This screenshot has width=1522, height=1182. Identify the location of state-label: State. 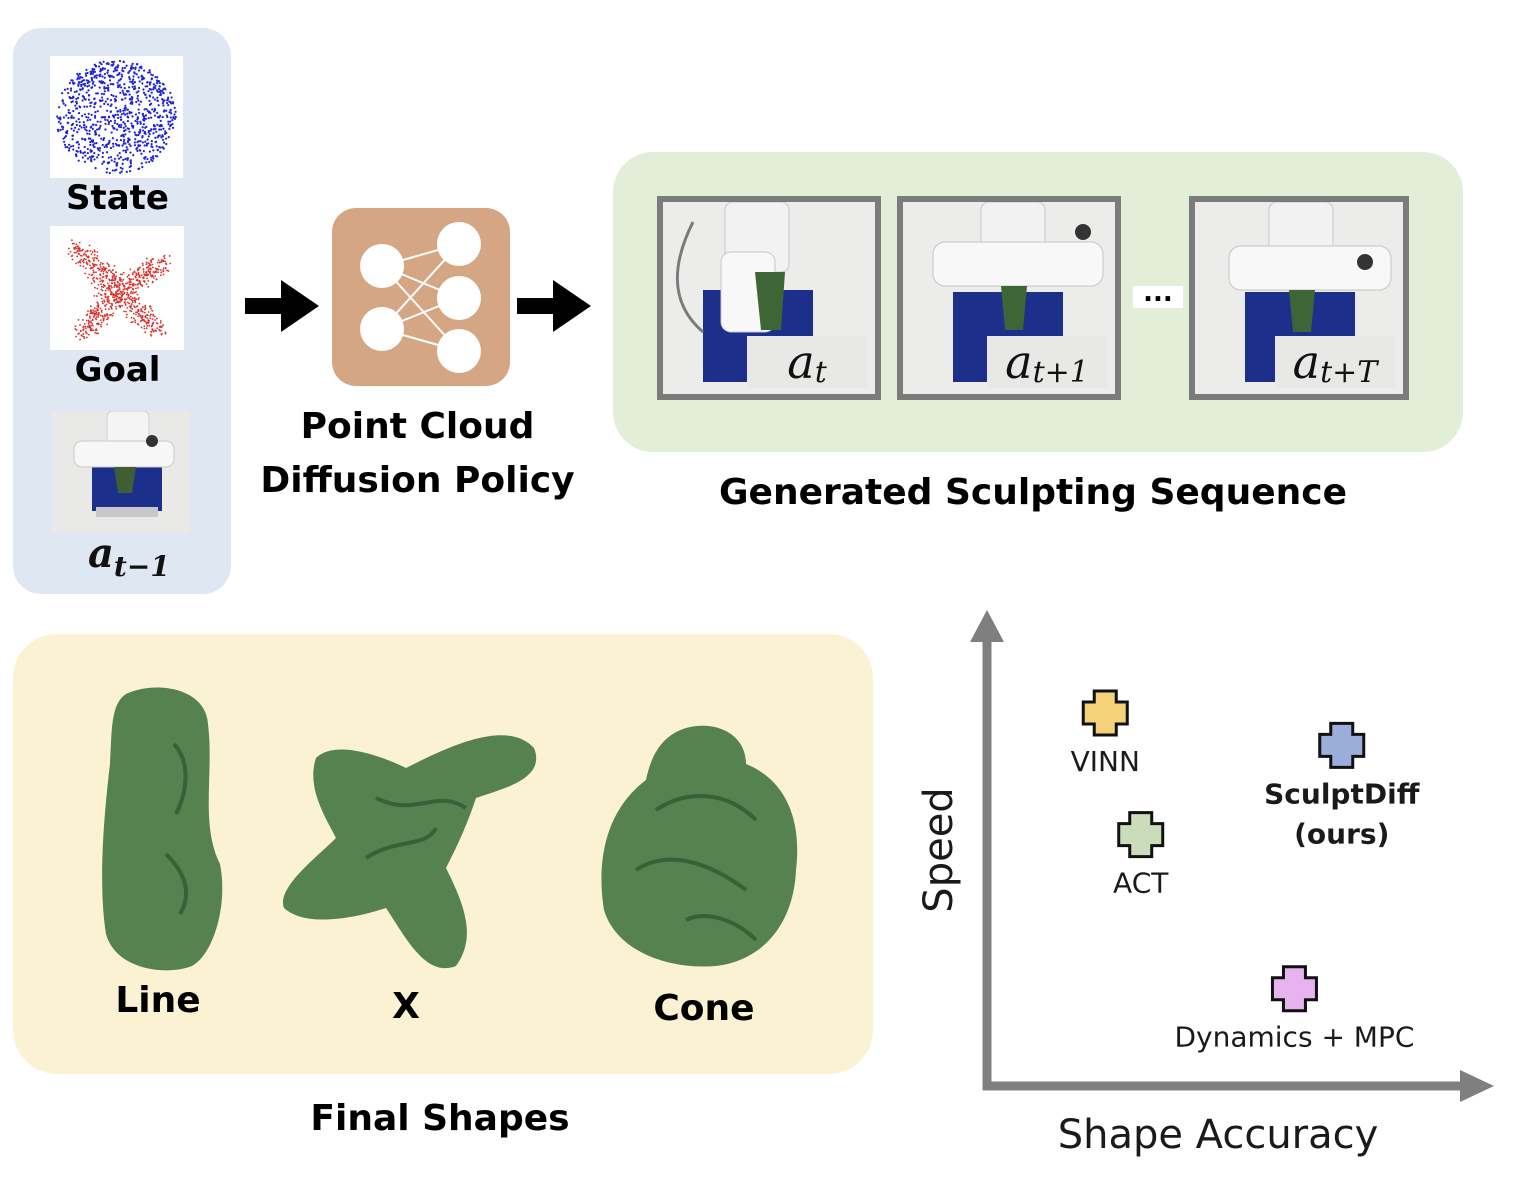
(117, 198).